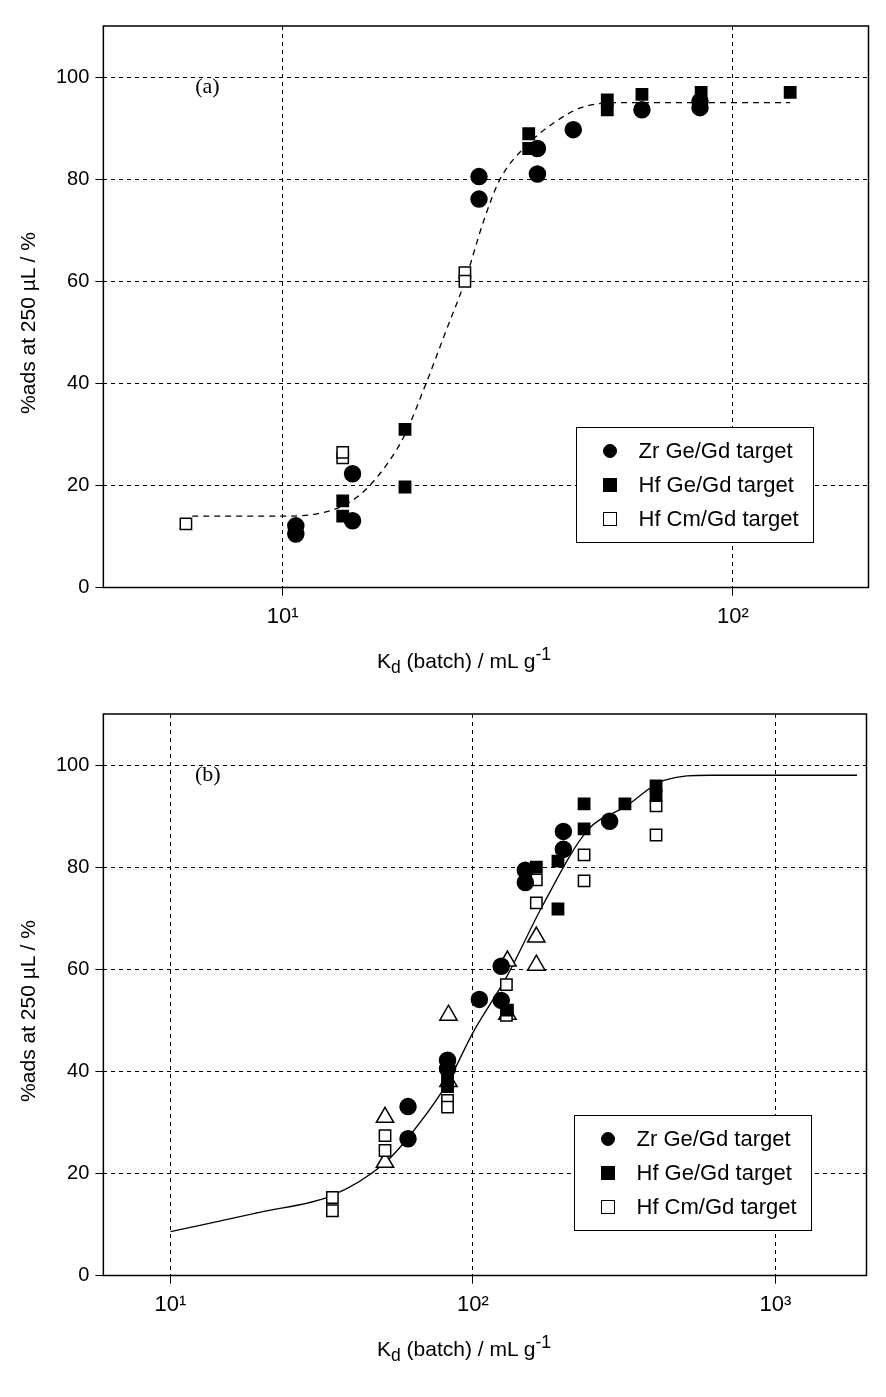 The height and width of the screenshot is (1397, 886). Describe the element at coordinates (775, 1303) in the screenshot. I see `x-tick-label: 10³` at that location.